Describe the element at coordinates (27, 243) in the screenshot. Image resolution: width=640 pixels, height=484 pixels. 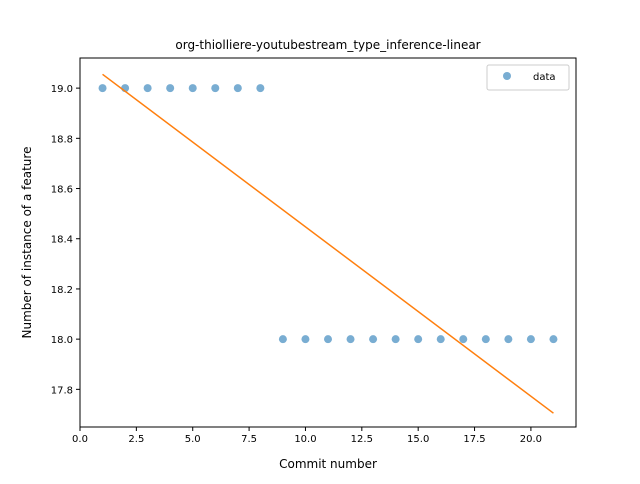
I see `y-axis-label: Number of instance of a feature` at that location.